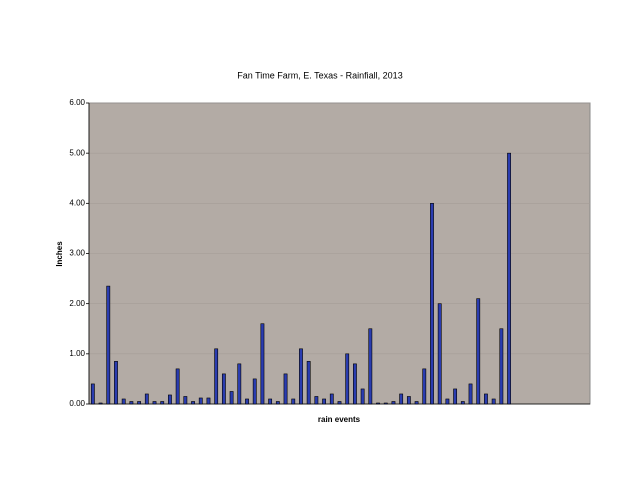  Describe the element at coordinates (77, 152) in the screenshot. I see `y-tick-label: 5.00` at that location.